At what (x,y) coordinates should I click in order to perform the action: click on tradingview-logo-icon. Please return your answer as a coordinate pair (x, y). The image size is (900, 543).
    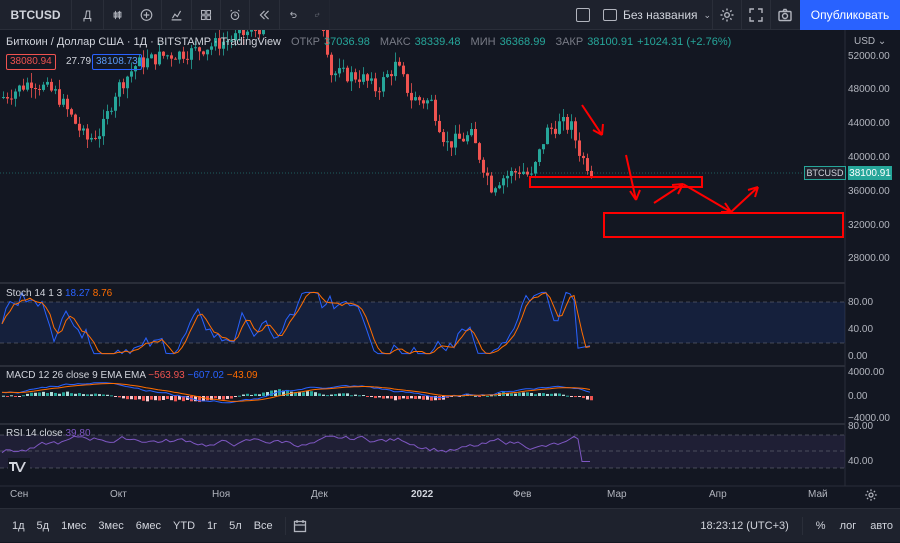
    Looking at the image, I should click on (19, 466).